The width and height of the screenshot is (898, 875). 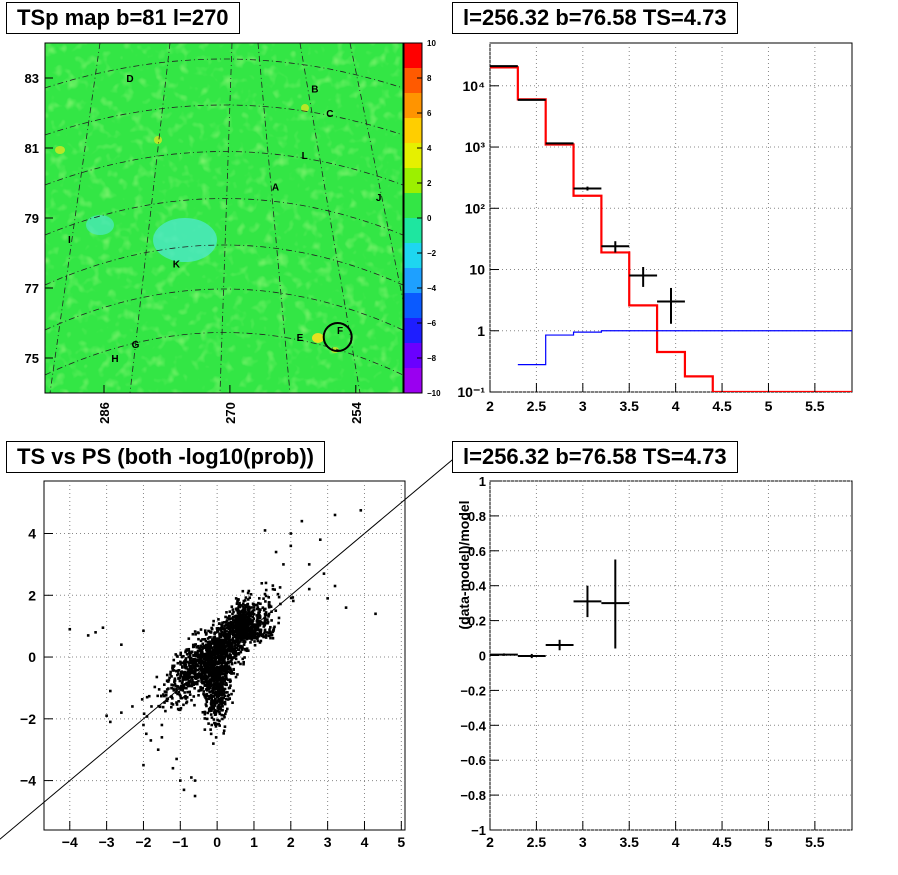 What do you see at coordinates (379, 198) in the screenshot?
I see `source-label: J` at bounding box center [379, 198].